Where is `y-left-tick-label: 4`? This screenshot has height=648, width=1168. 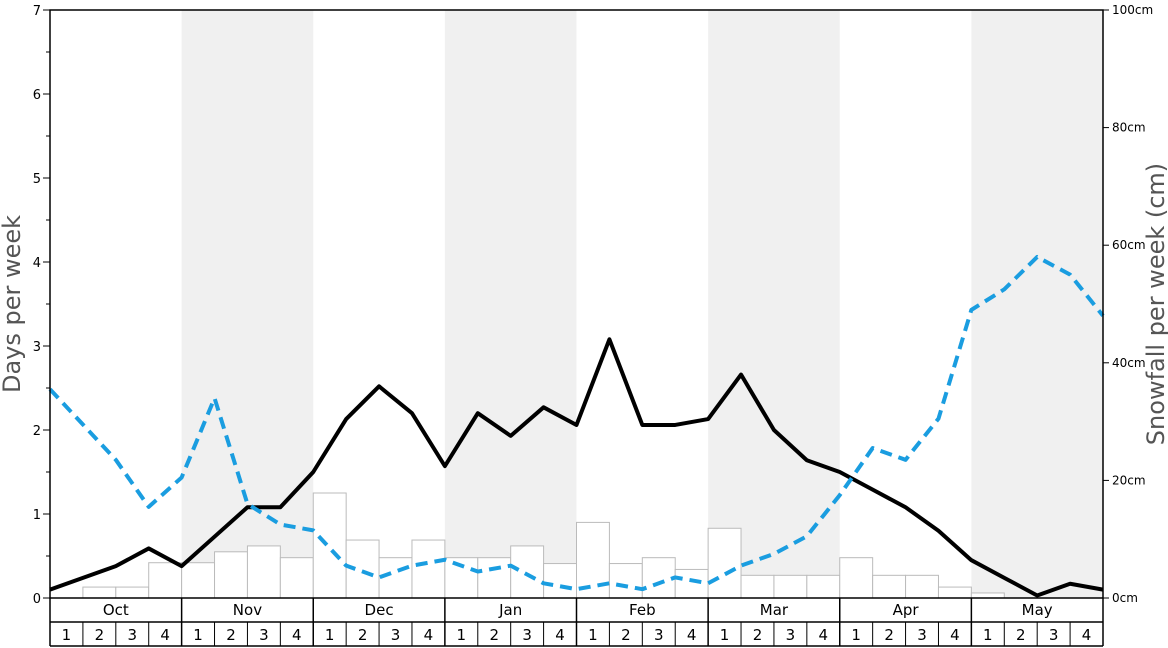
y-left-tick-label: 4 is located at coordinates (37, 263).